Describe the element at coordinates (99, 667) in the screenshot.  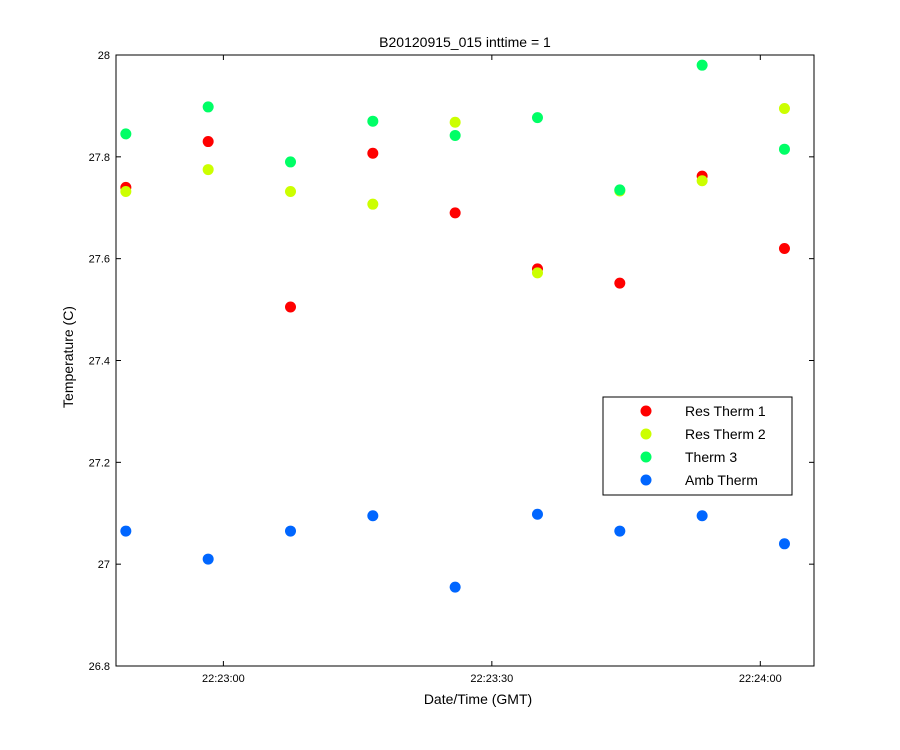
I see `y-tick-label: 26.8` at that location.